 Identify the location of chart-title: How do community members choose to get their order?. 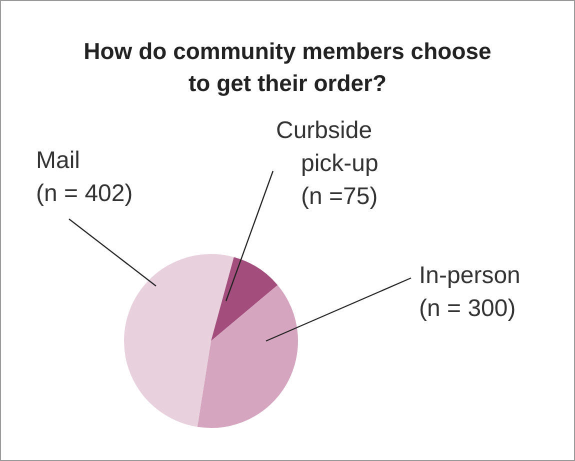
(287, 67).